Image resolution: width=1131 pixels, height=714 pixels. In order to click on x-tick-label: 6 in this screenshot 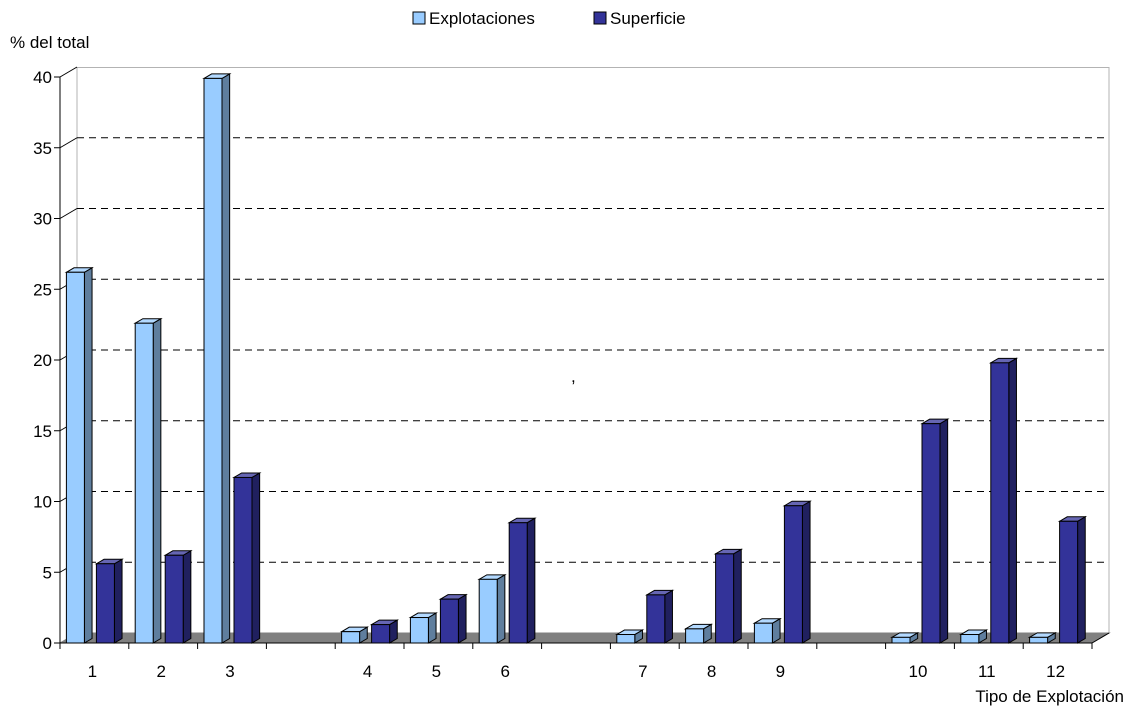, I will do `click(504, 671)`.